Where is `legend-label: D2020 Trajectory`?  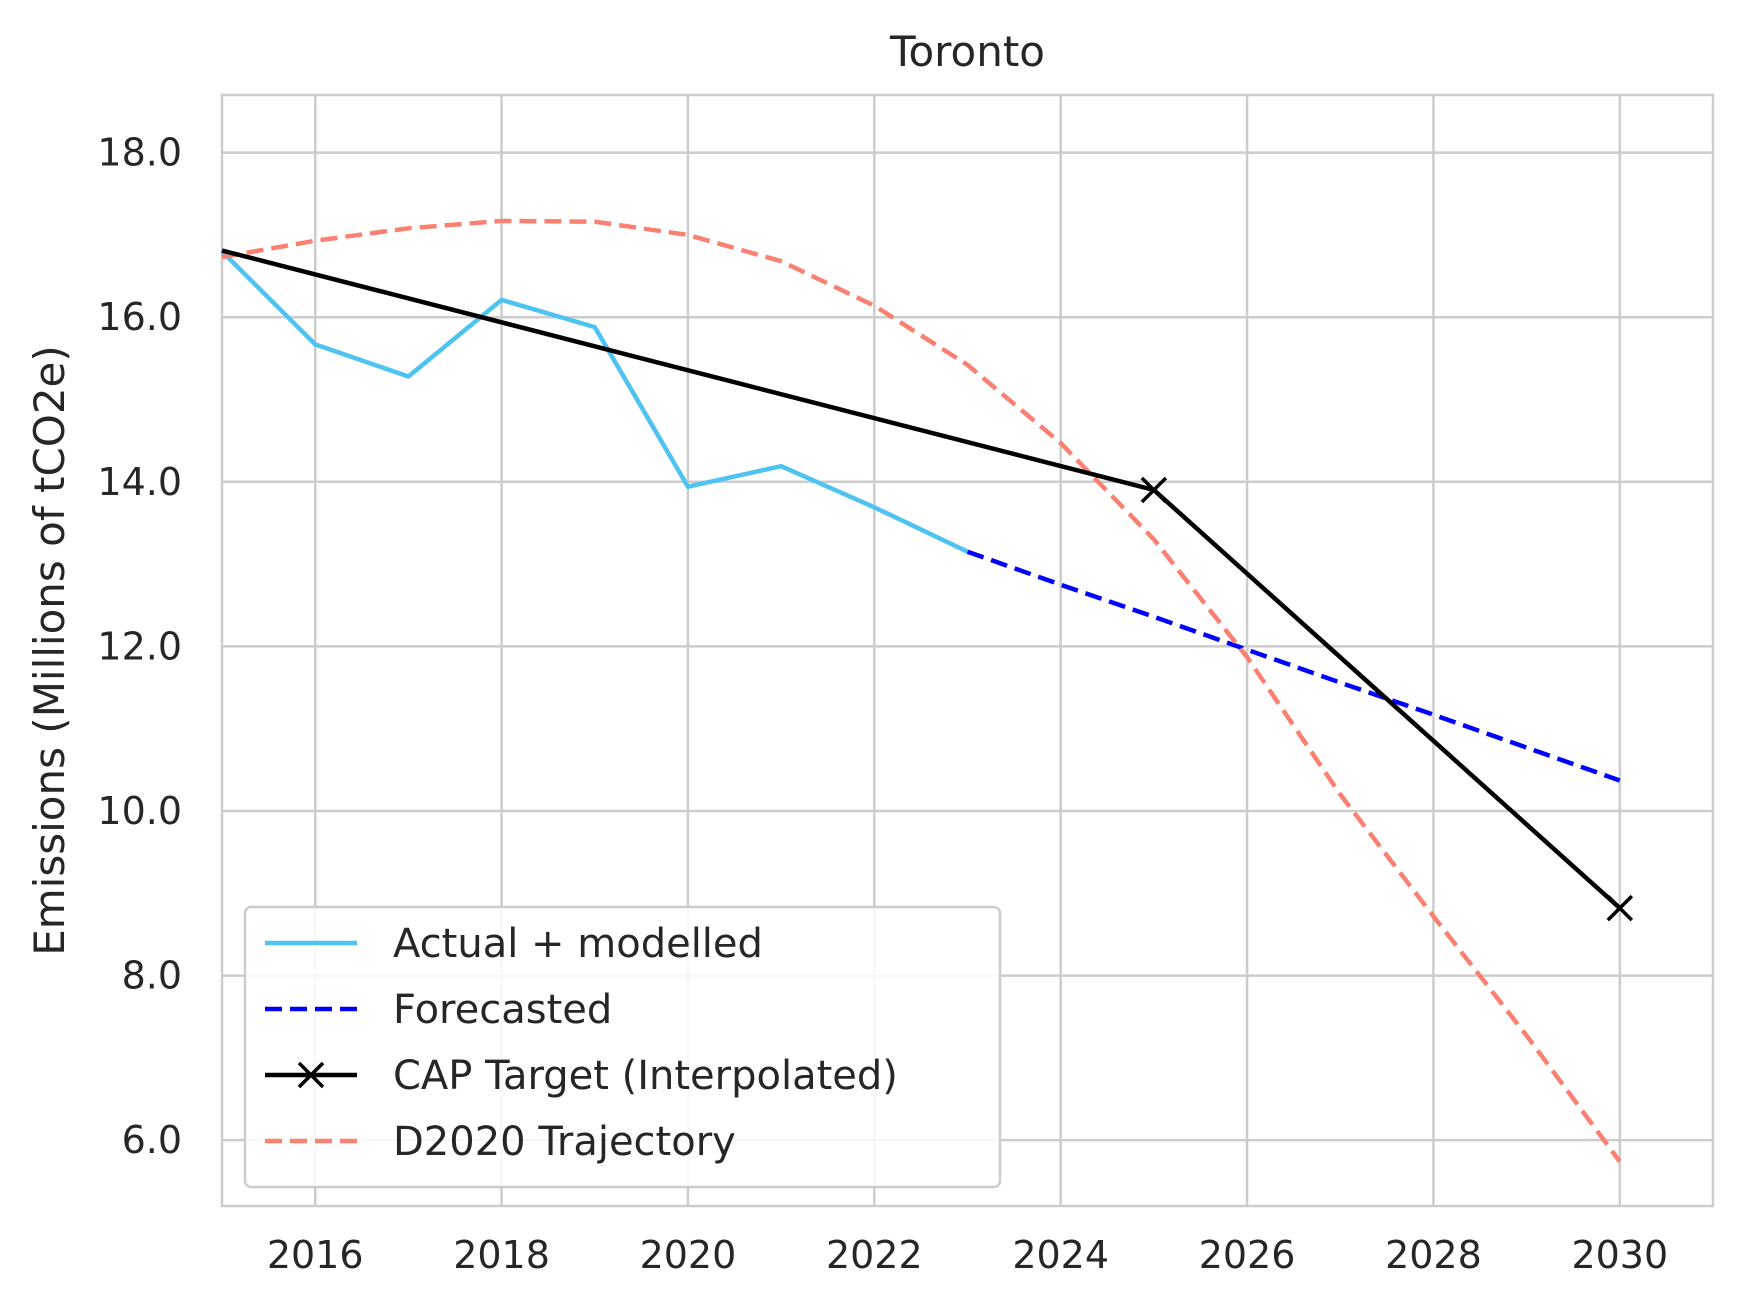 legend-label: D2020 Trajectory is located at coordinates (564, 1142).